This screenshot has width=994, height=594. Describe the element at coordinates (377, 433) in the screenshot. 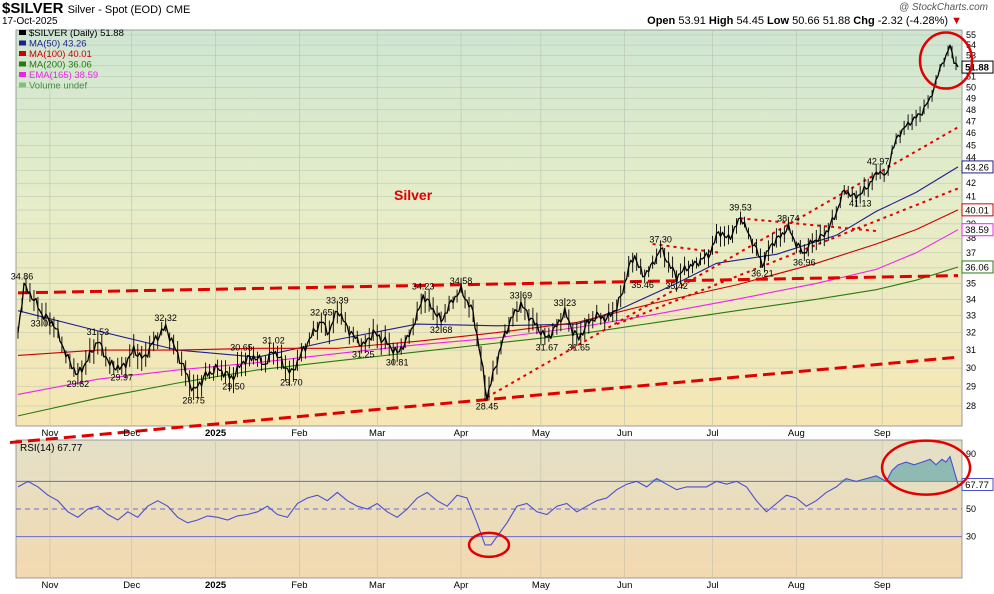

I see `x-tick-label: Mar` at that location.